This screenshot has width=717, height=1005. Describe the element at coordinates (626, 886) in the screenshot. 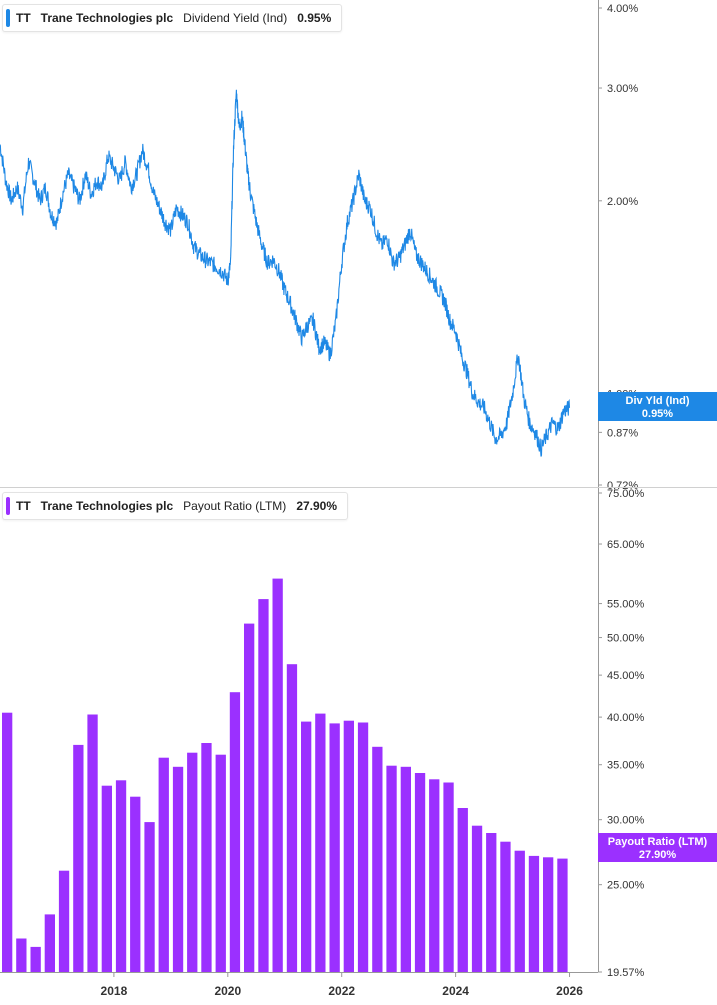

I see `y-tick-label: 25.00%` at that location.